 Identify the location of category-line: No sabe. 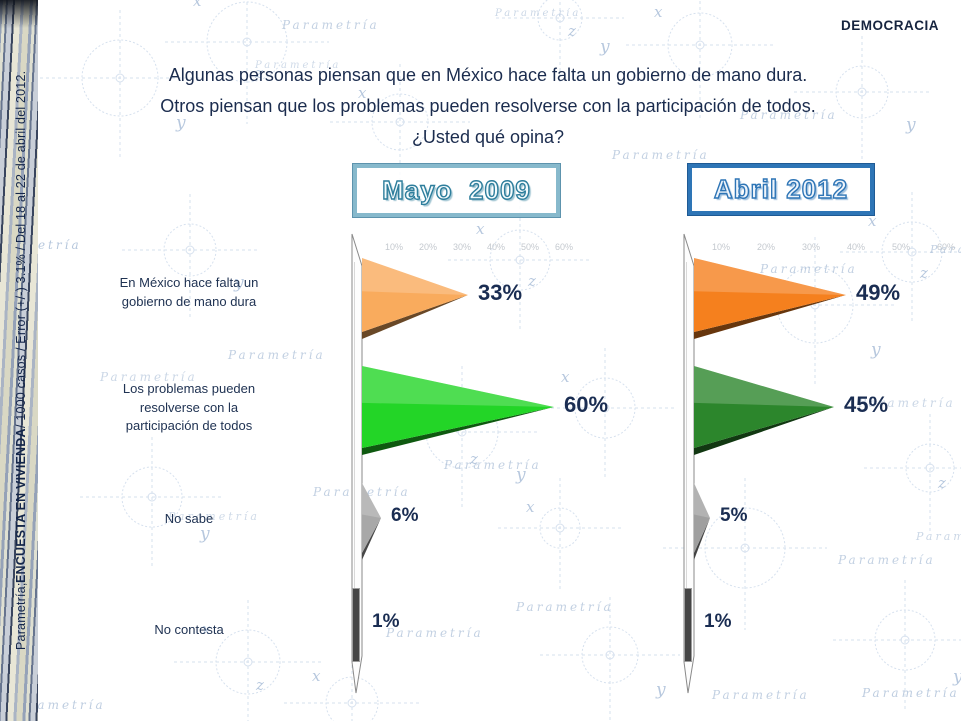
(189, 518).